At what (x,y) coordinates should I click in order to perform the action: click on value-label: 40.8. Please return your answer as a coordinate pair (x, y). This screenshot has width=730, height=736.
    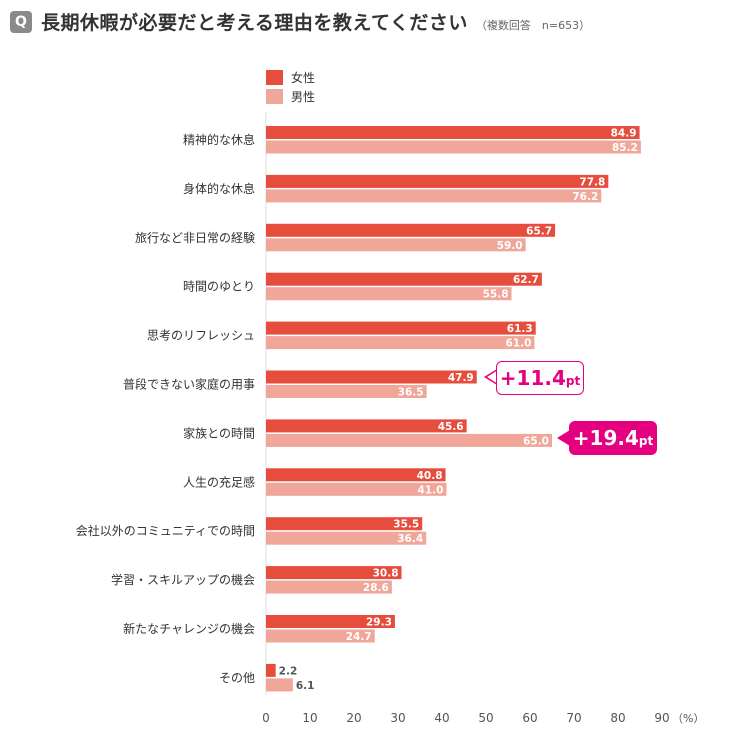
    Looking at the image, I should click on (430, 476).